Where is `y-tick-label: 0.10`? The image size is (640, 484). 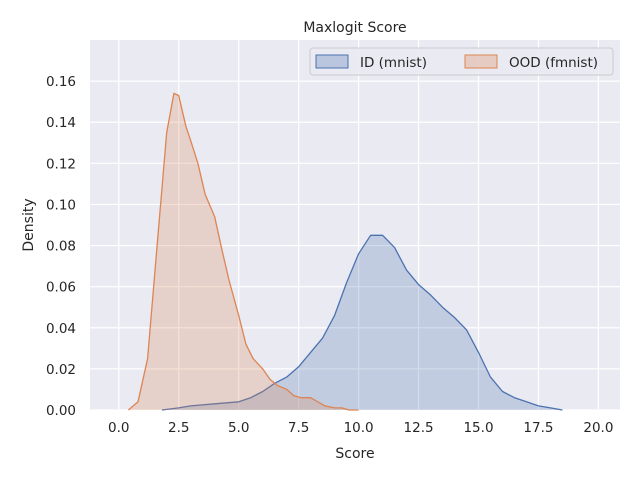
y-tick-label: 0.10 is located at coordinates (61, 205).